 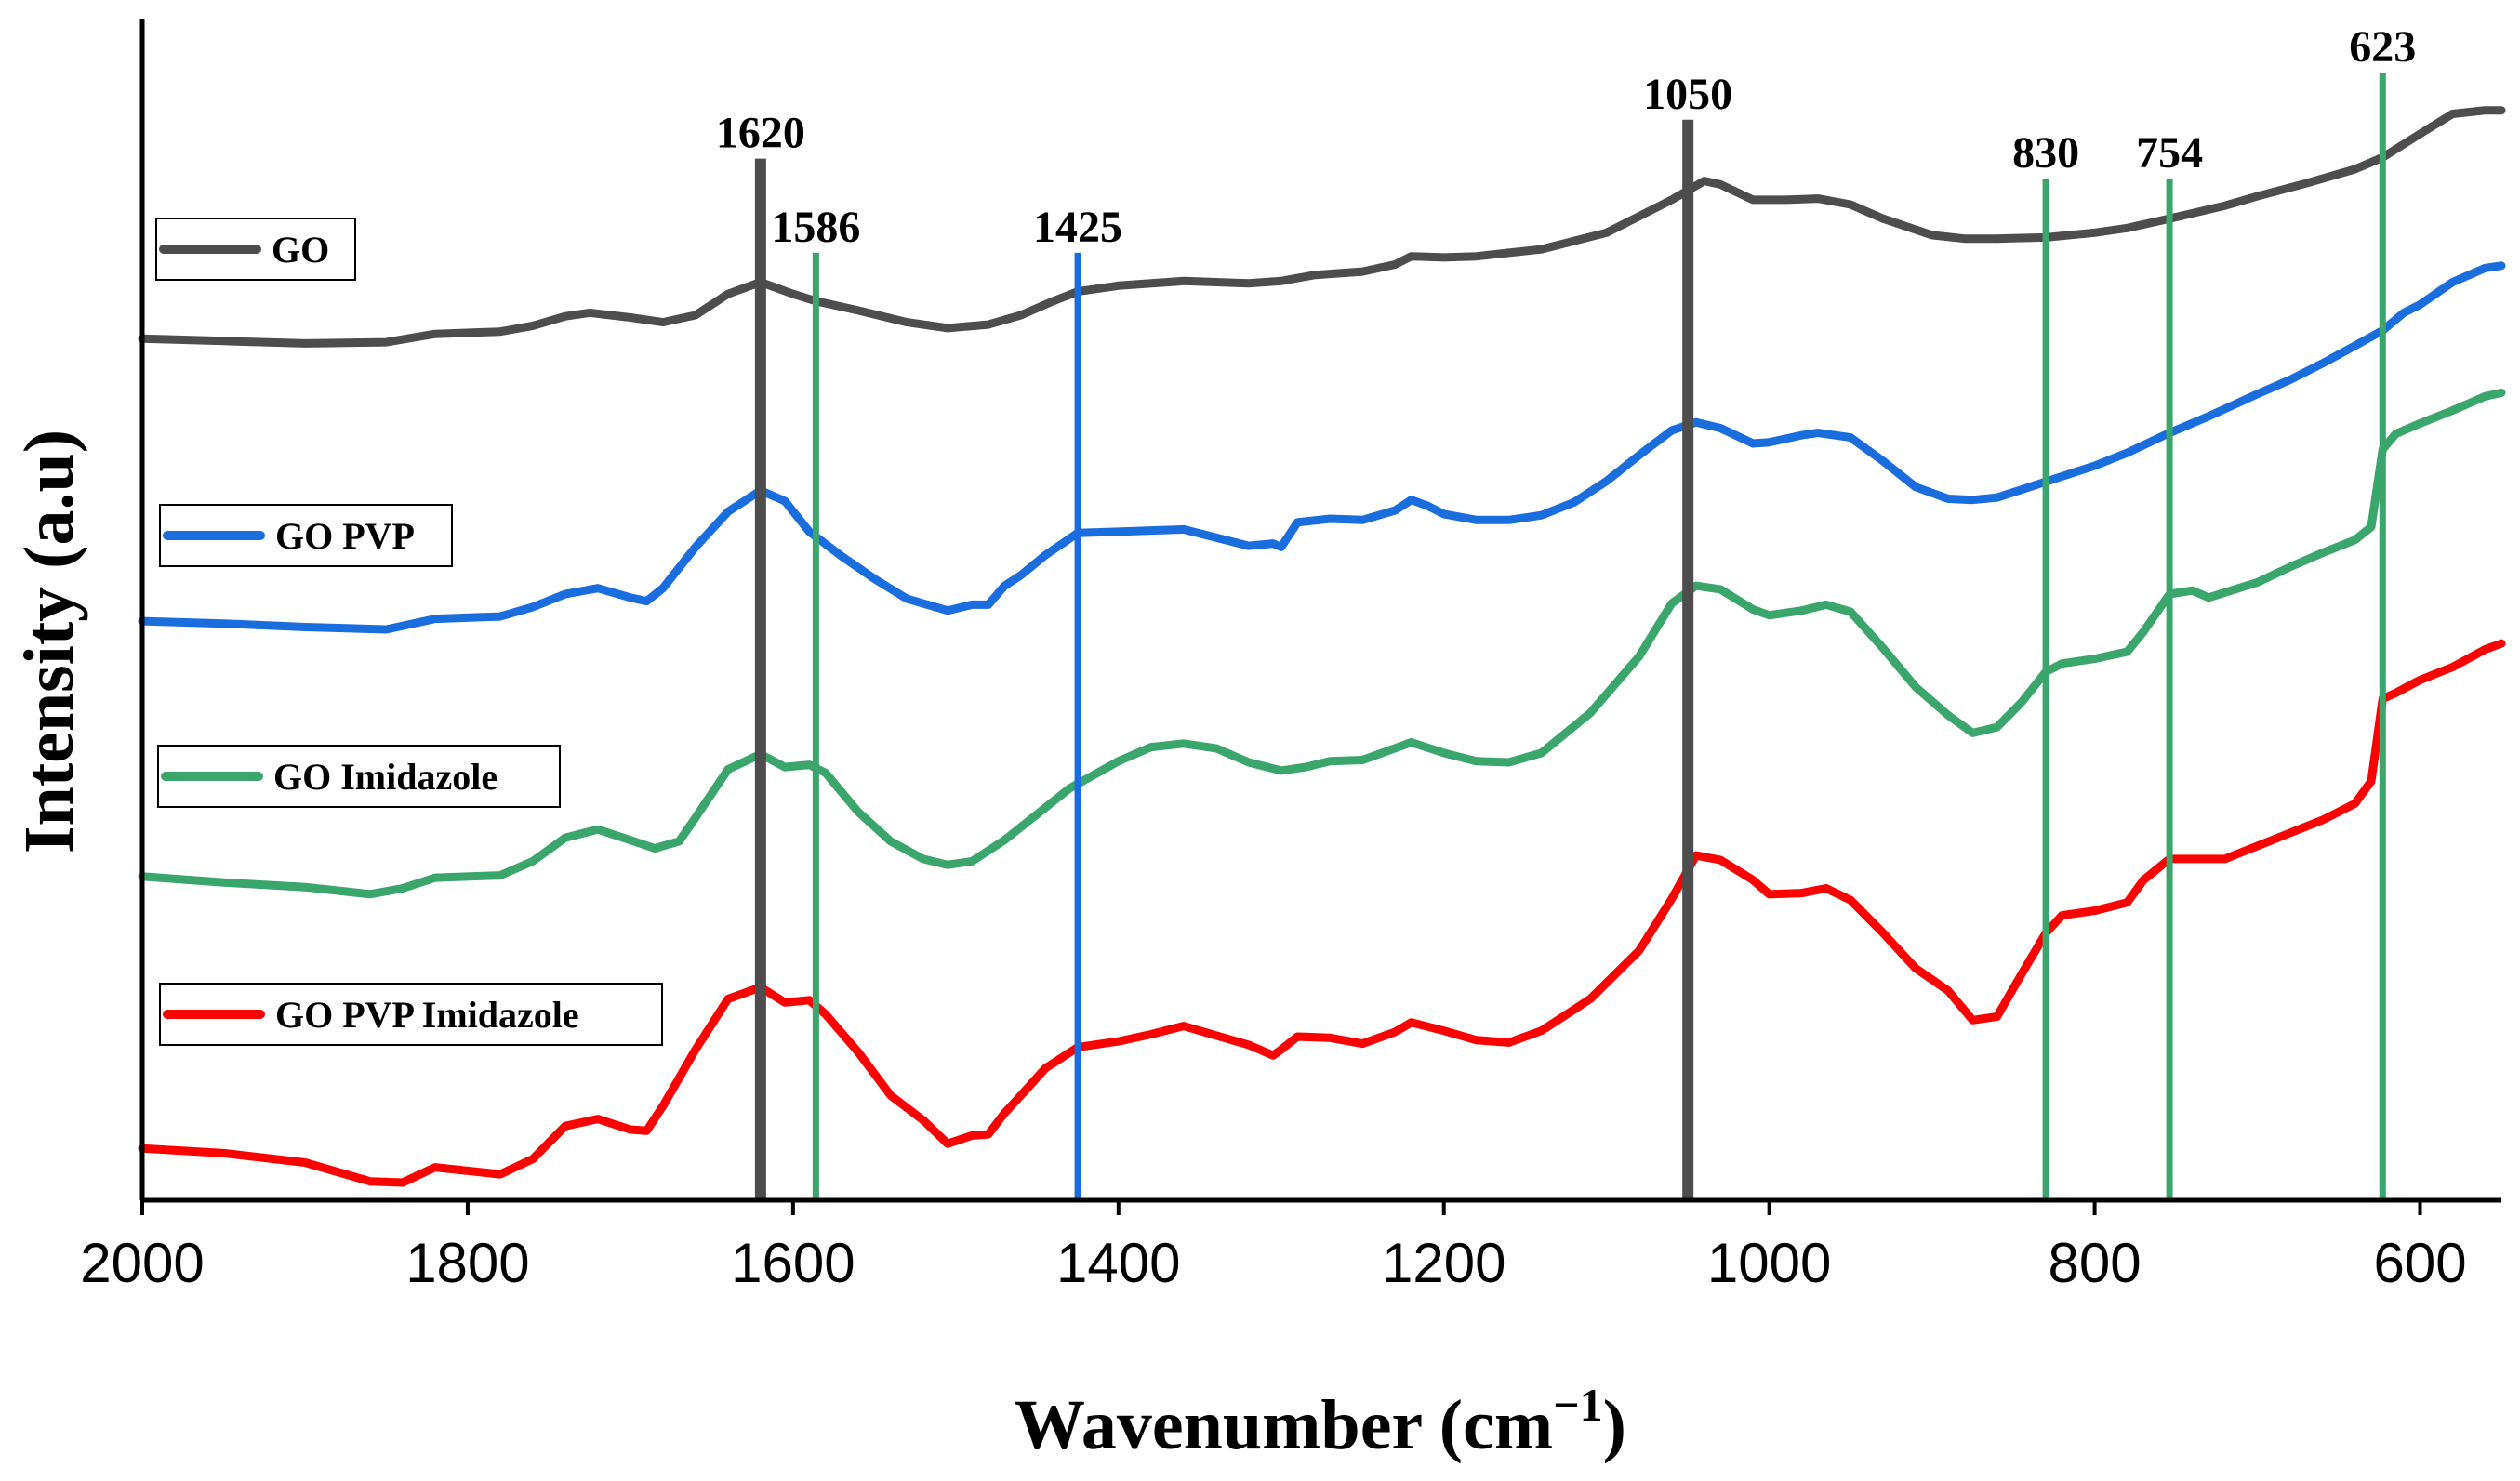 I want to click on legend-box, so click(x=411, y=1014).